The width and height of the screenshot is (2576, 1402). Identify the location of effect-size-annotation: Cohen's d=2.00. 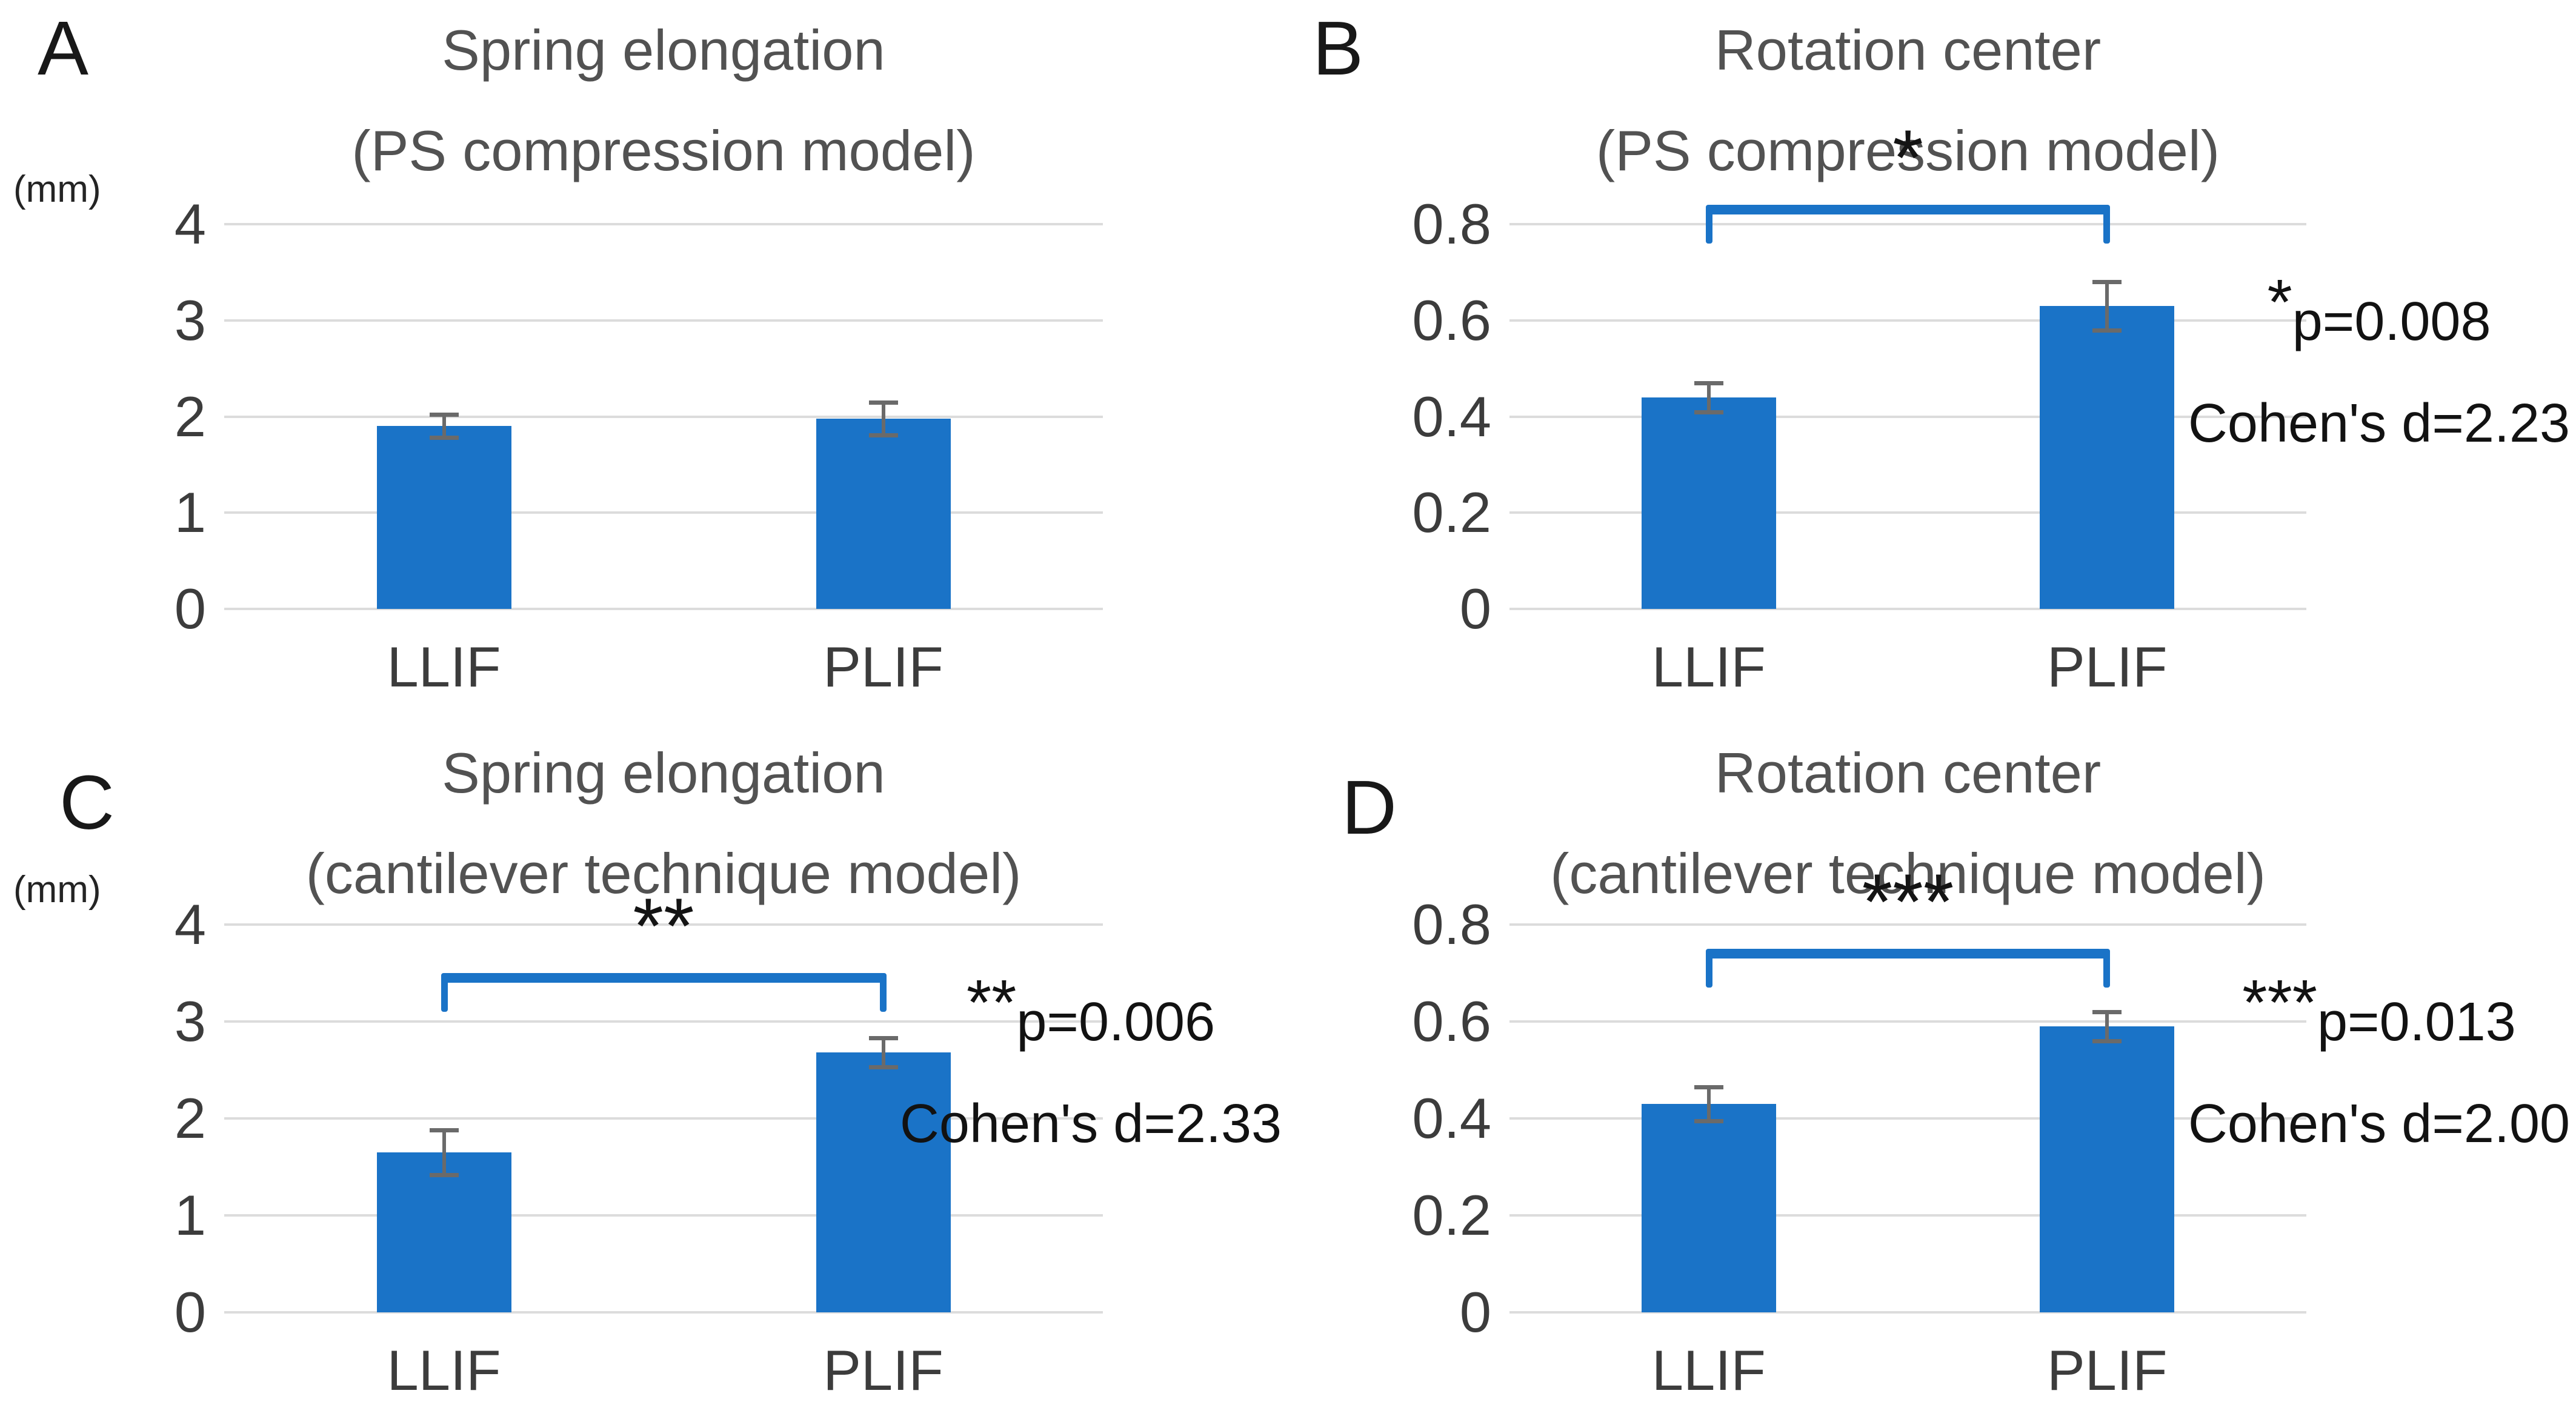
(2379, 1124).